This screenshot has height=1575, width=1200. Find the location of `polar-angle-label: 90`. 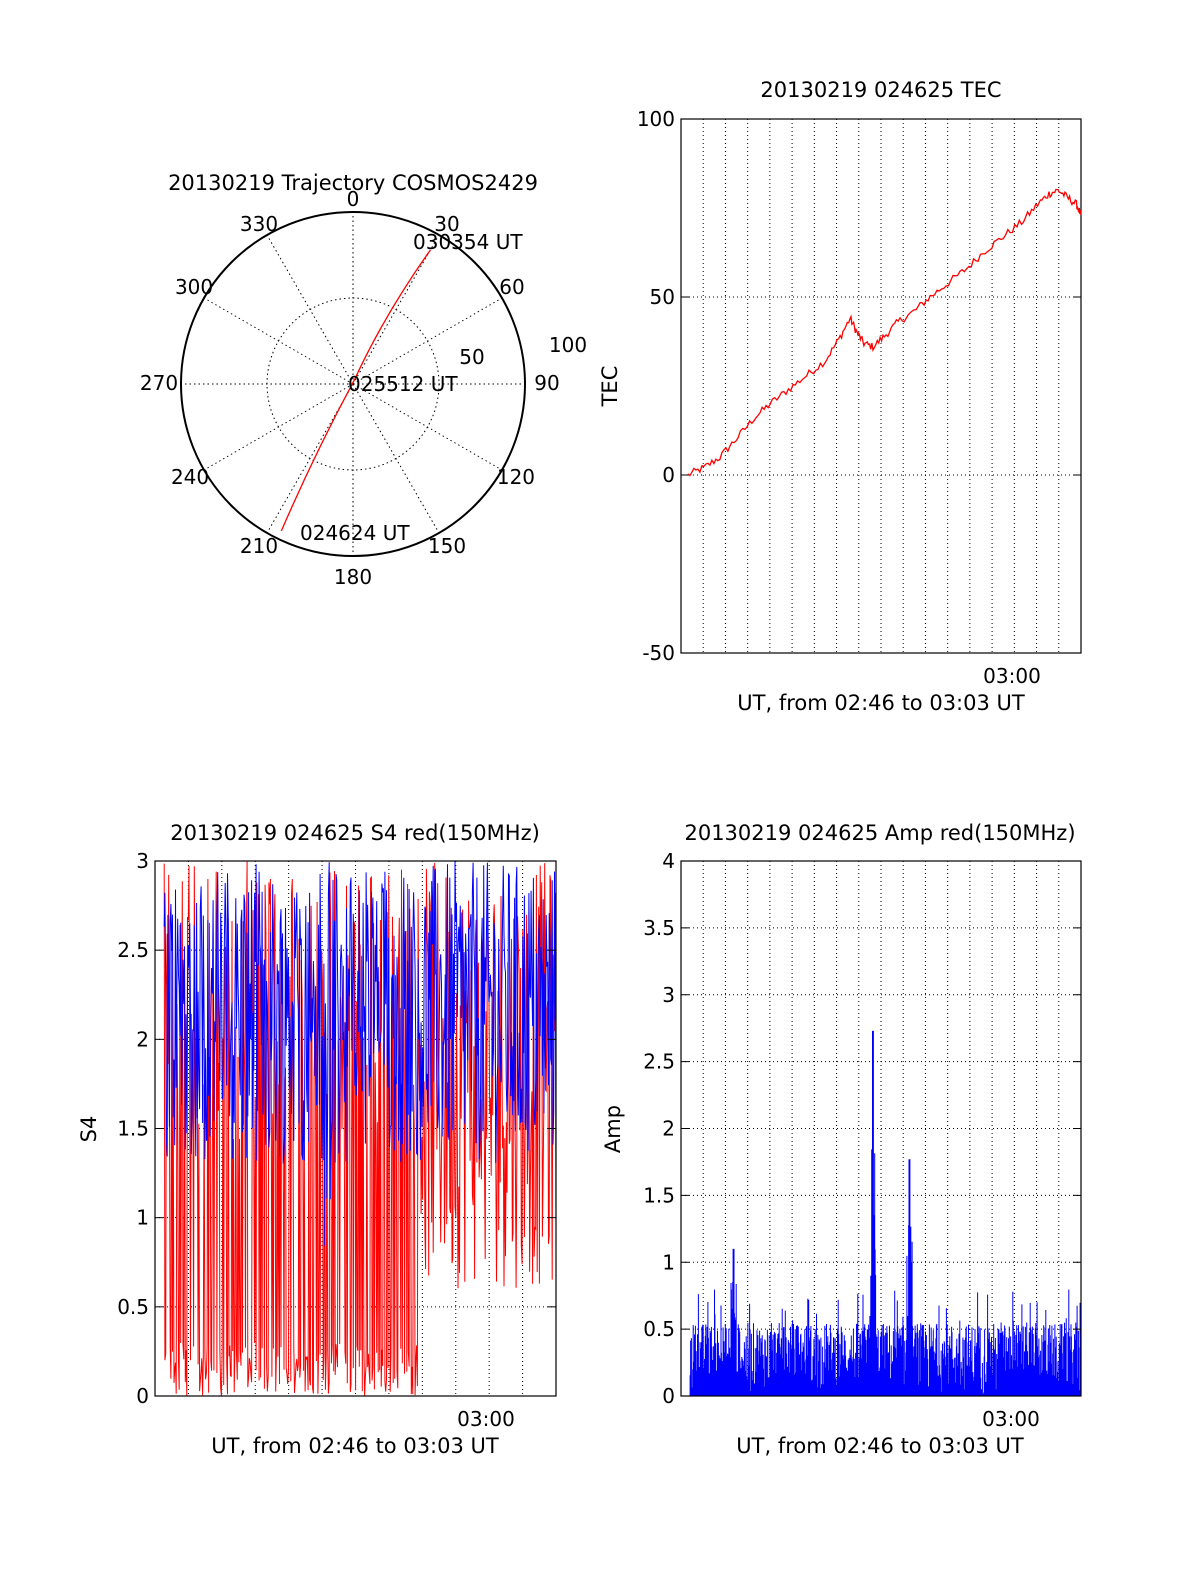

polar-angle-label: 90 is located at coordinates (546, 383).